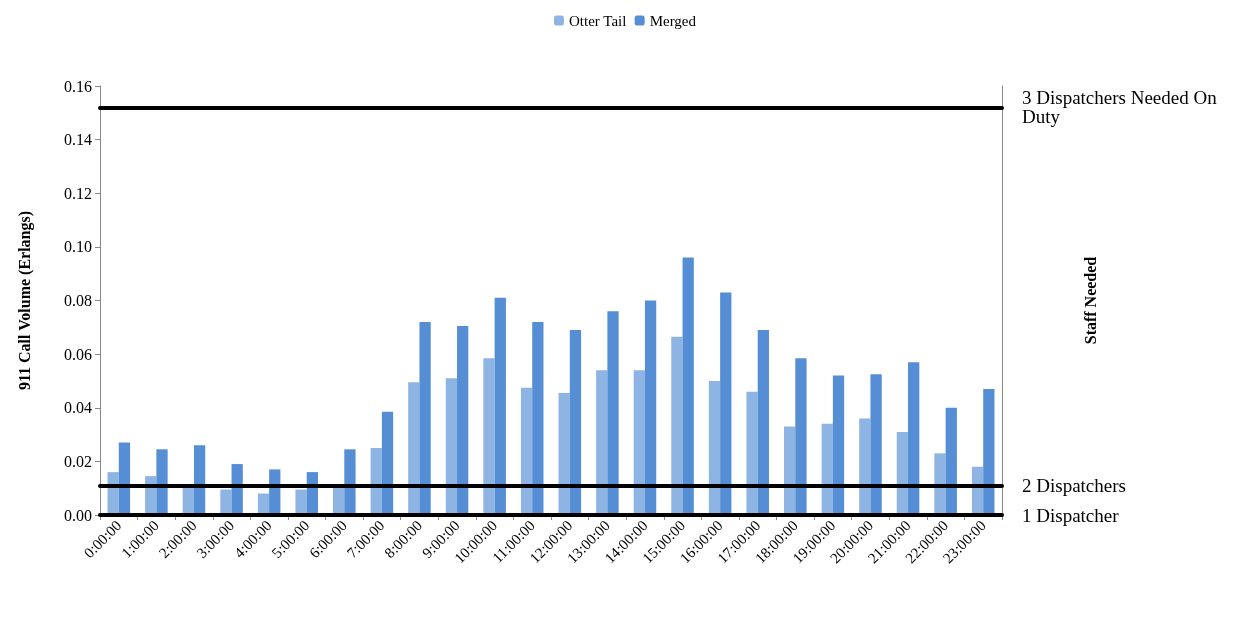 This screenshot has width=1250, height=620. I want to click on legend-label: Merged, so click(673, 20).